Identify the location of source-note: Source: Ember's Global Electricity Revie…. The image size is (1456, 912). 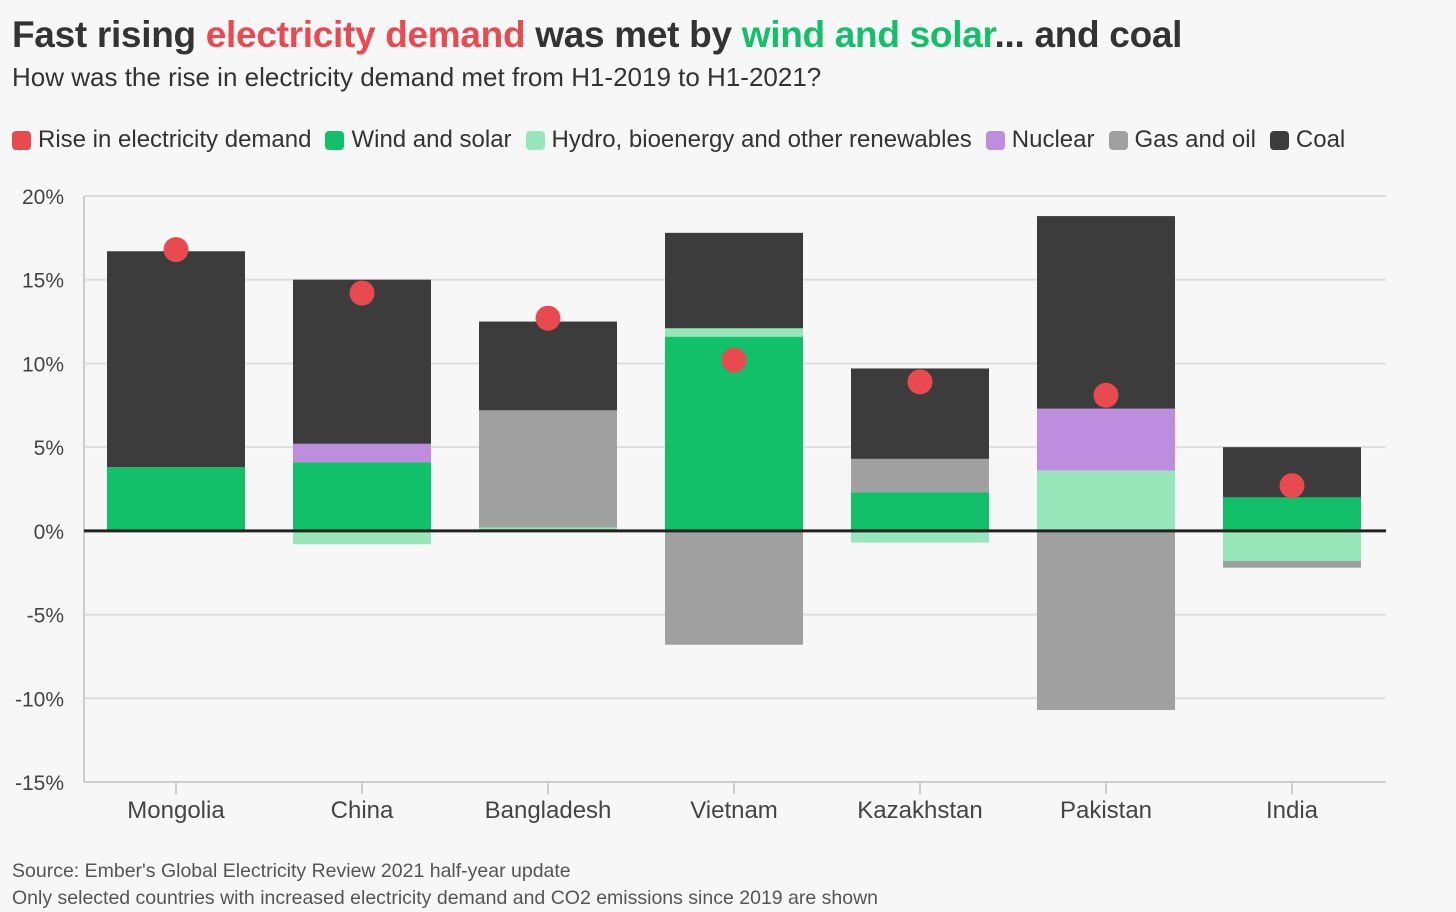
(291, 871).